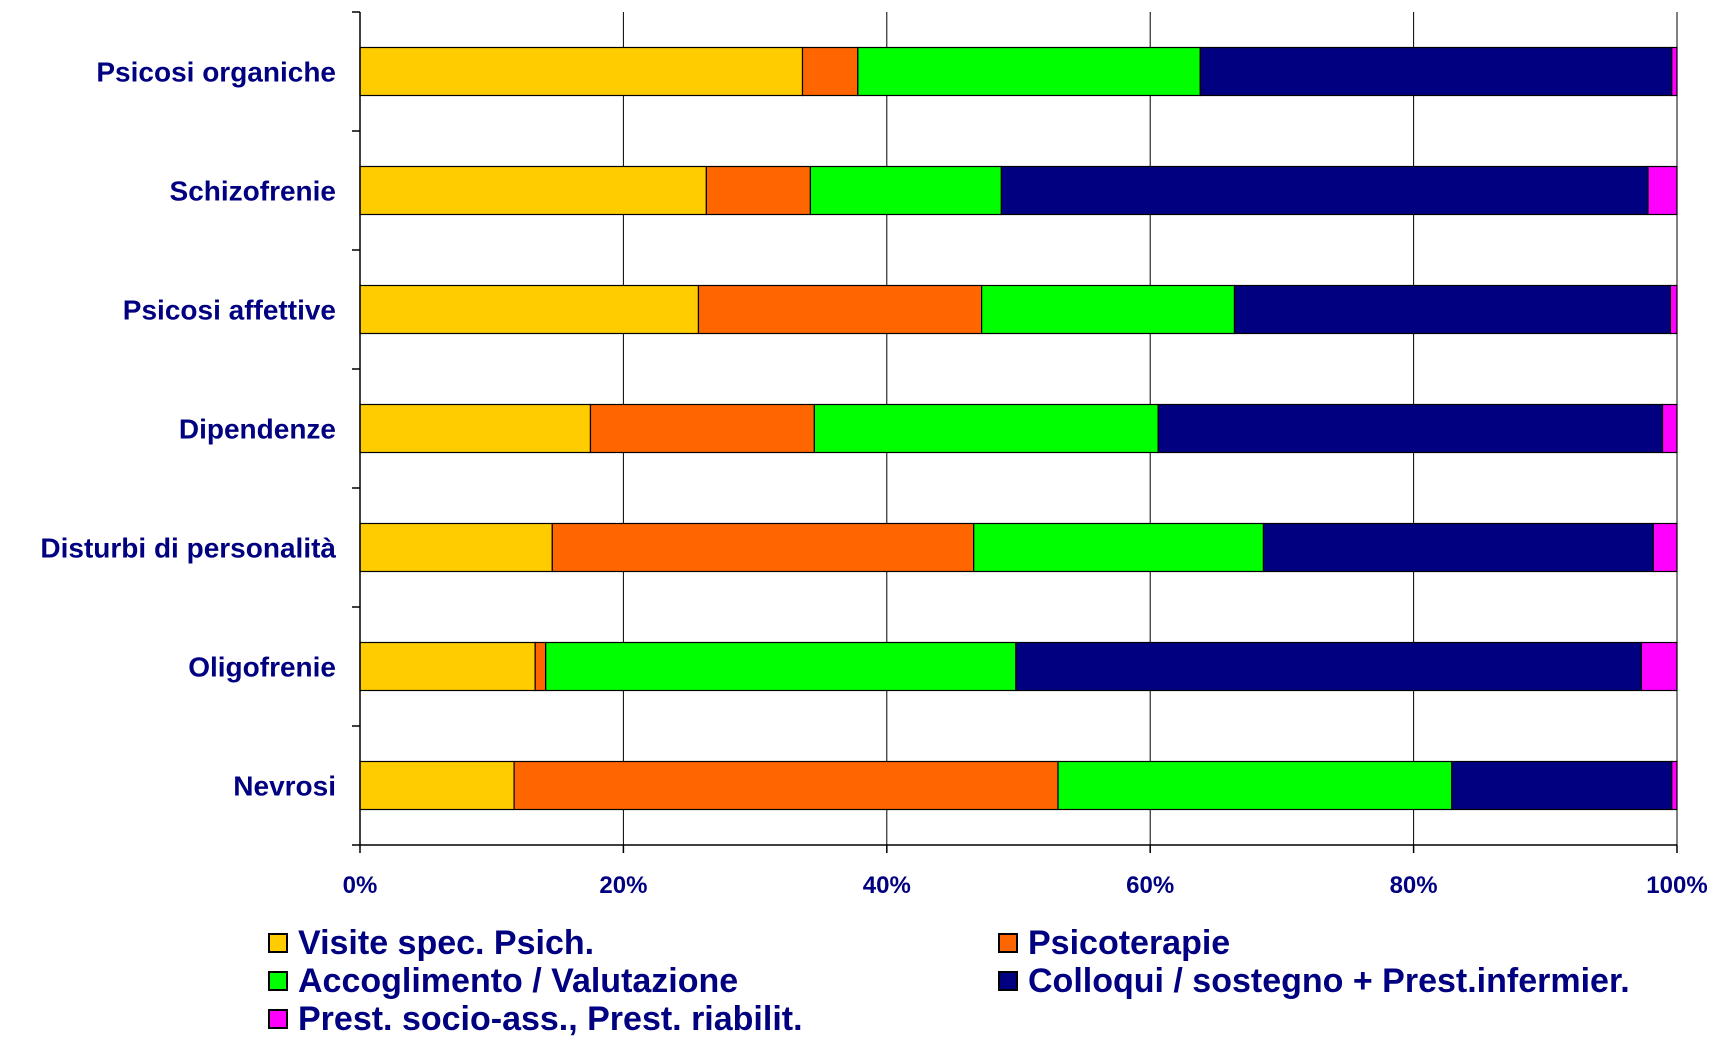 Image resolution: width=1717 pixels, height=1038 pixels. I want to click on category-label-2: Psicosi affettive, so click(229, 310).